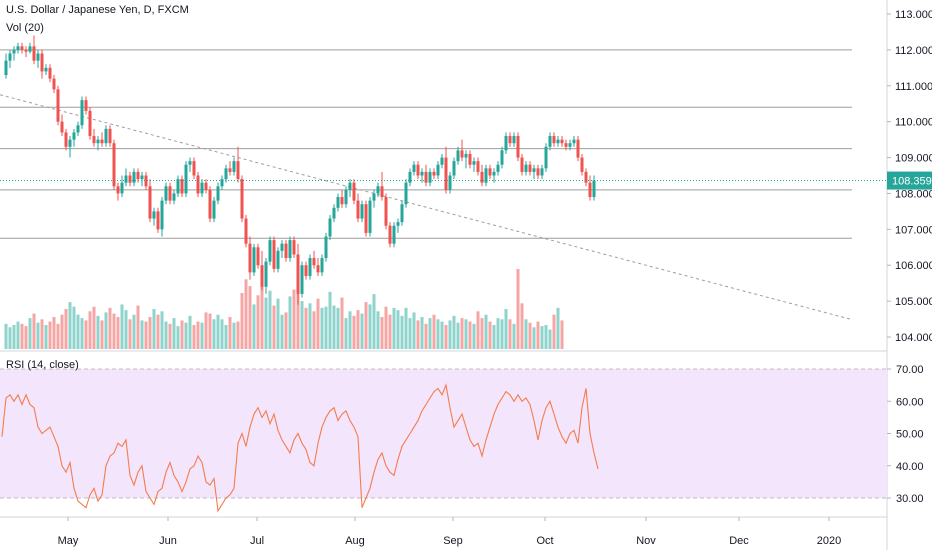  I want to click on time-tick-label: Aug, so click(355, 541).